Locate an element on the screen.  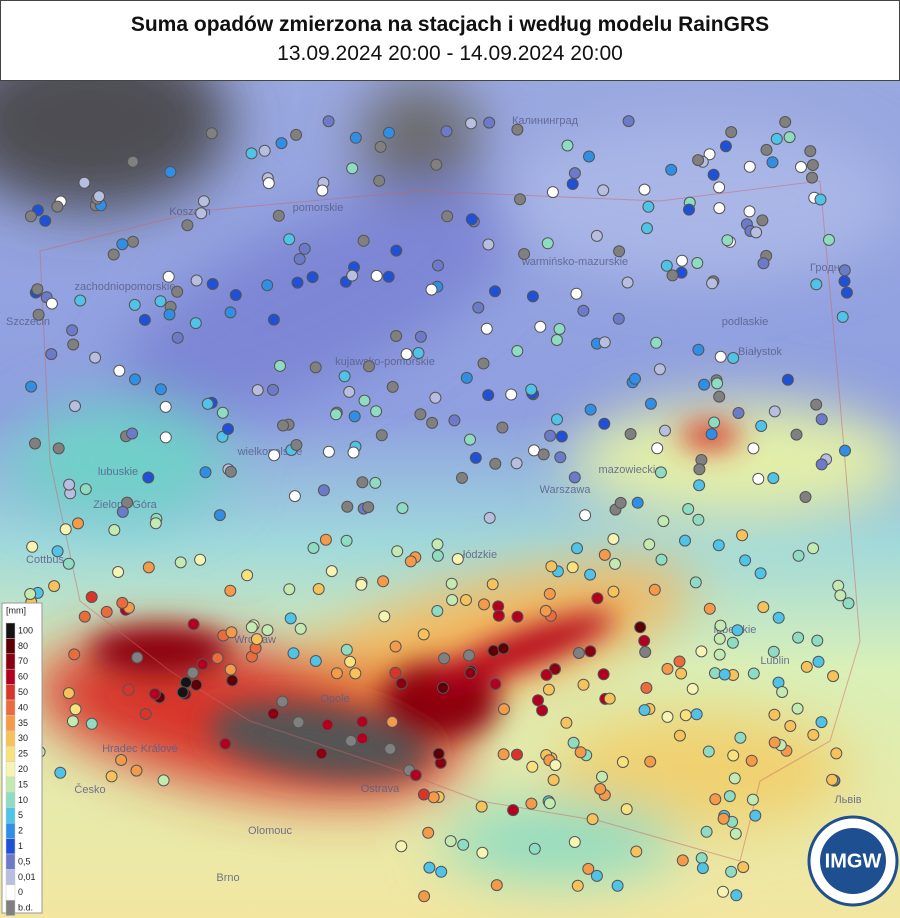
legend-label: 2 is located at coordinates (20, 831).